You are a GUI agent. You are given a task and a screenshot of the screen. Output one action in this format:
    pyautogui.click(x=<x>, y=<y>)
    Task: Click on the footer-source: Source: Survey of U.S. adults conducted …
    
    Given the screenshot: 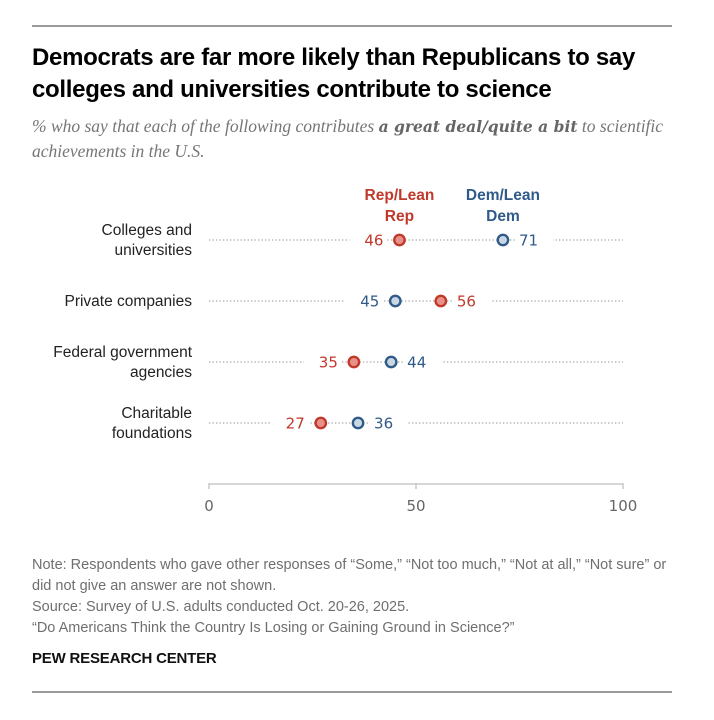 What is the action you would take?
    pyautogui.click(x=221, y=607)
    